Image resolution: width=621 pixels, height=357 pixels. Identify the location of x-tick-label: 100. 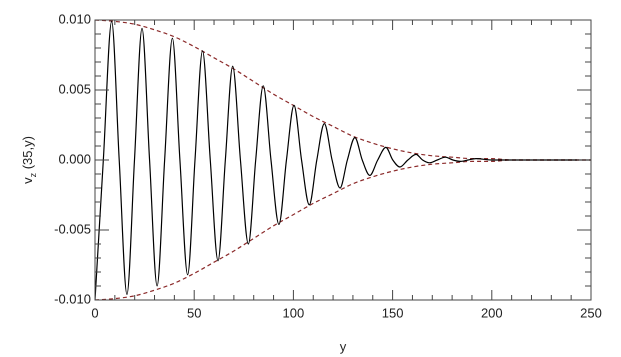
(293, 312).